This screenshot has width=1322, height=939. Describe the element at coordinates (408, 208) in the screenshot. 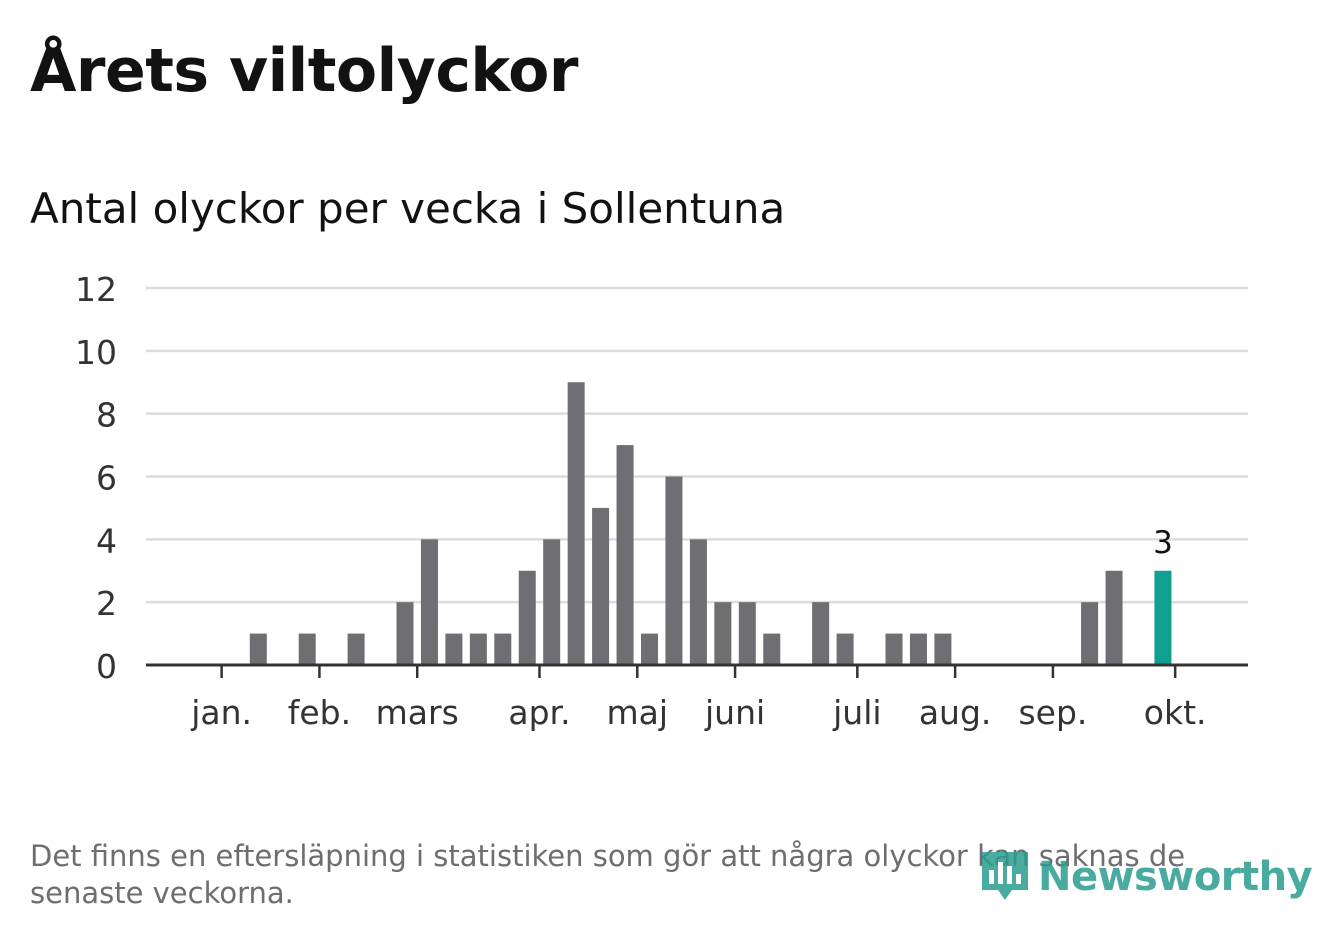

I see `chart-subtitle: Antal olyckor per vecka i Sollentuna` at that location.